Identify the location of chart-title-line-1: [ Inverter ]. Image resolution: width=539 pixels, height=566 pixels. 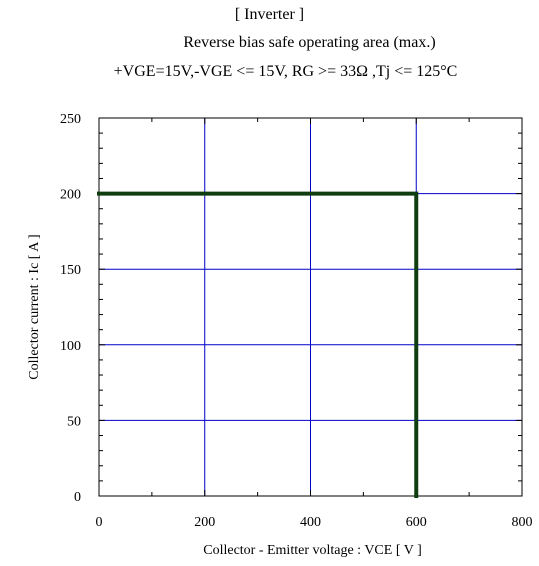
(269, 14).